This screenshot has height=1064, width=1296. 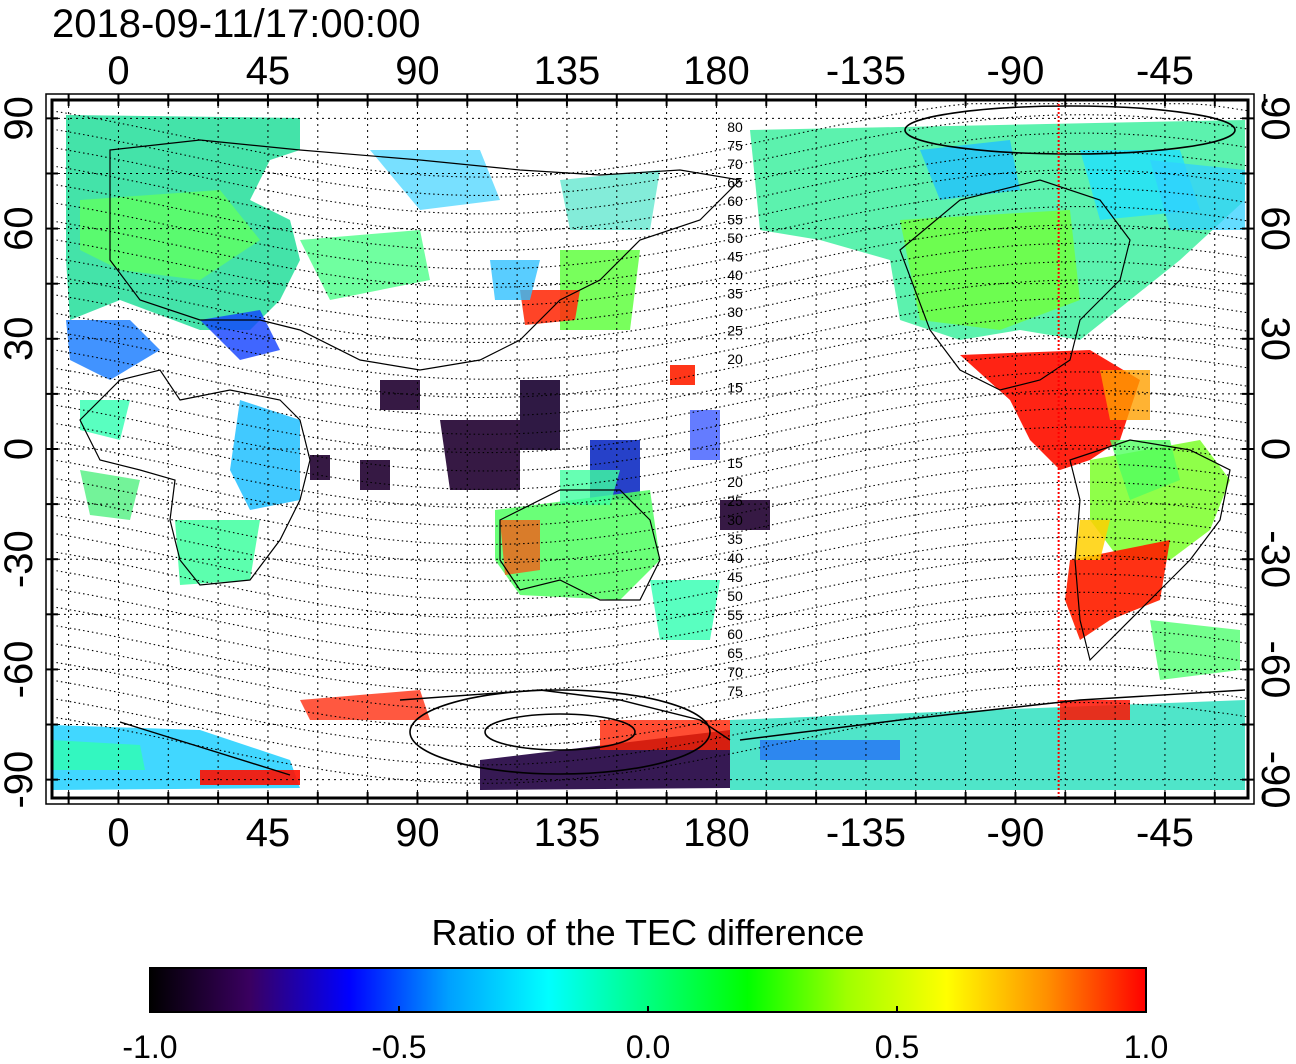 I want to click on x-axis-top-labels: 0 45 90 135 180 -135 -90 -45, so click(x=650, y=71).